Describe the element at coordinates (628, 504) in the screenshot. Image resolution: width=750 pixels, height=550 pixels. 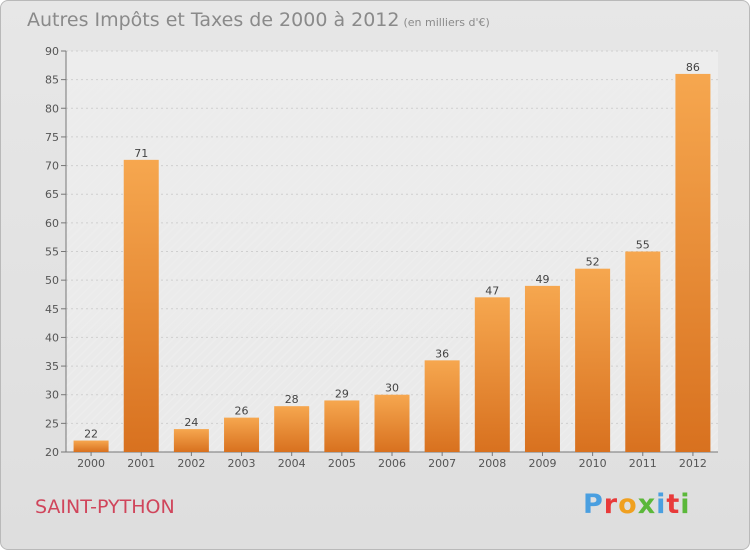
I see `logo-letter: o` at that location.